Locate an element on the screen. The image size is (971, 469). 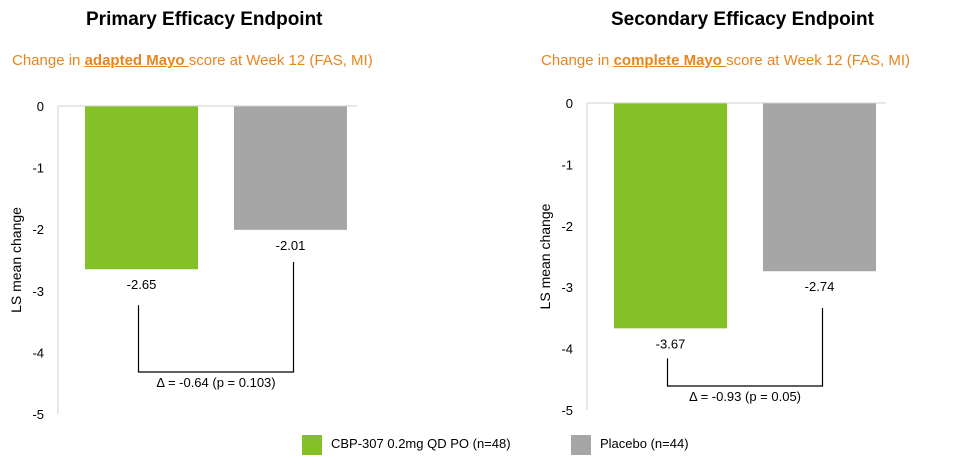
legend-label-placebo: Placebo (n=44) is located at coordinates (644, 443).